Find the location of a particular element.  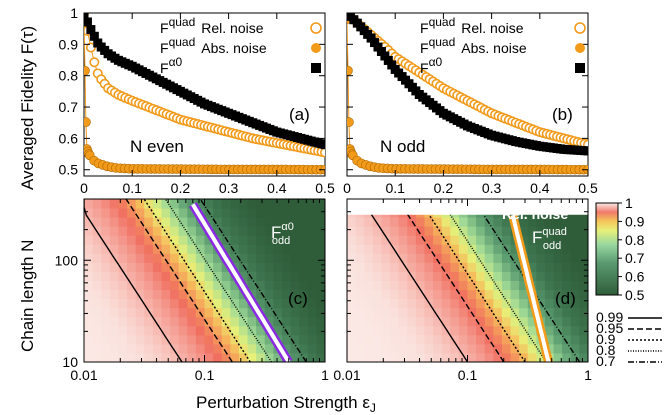

xtick-label: 0.5 is located at coordinates (588, 188).